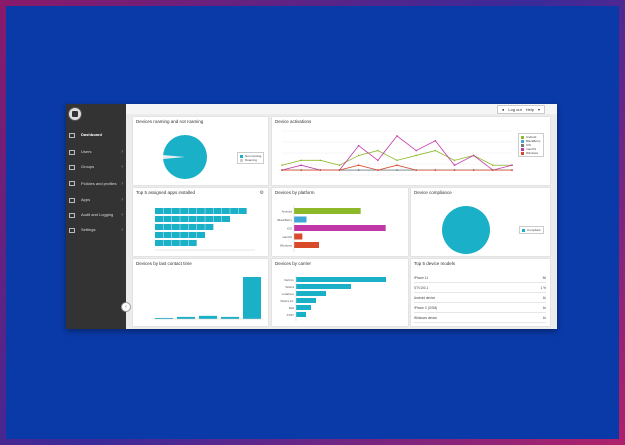 This screenshot has width=625, height=445. Describe the element at coordinates (72, 200) in the screenshot. I see `apps-icon` at that location.